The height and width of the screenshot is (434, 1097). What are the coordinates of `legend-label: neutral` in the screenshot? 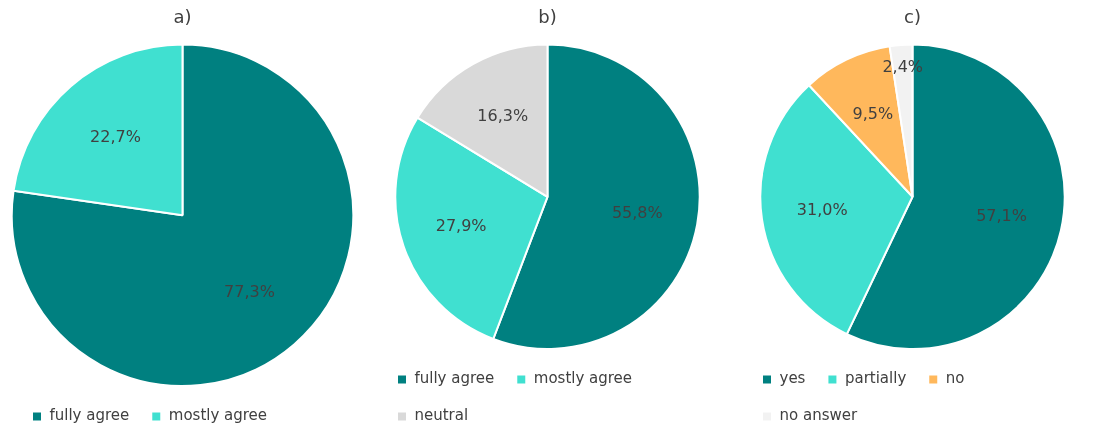 It's located at (441, 415).